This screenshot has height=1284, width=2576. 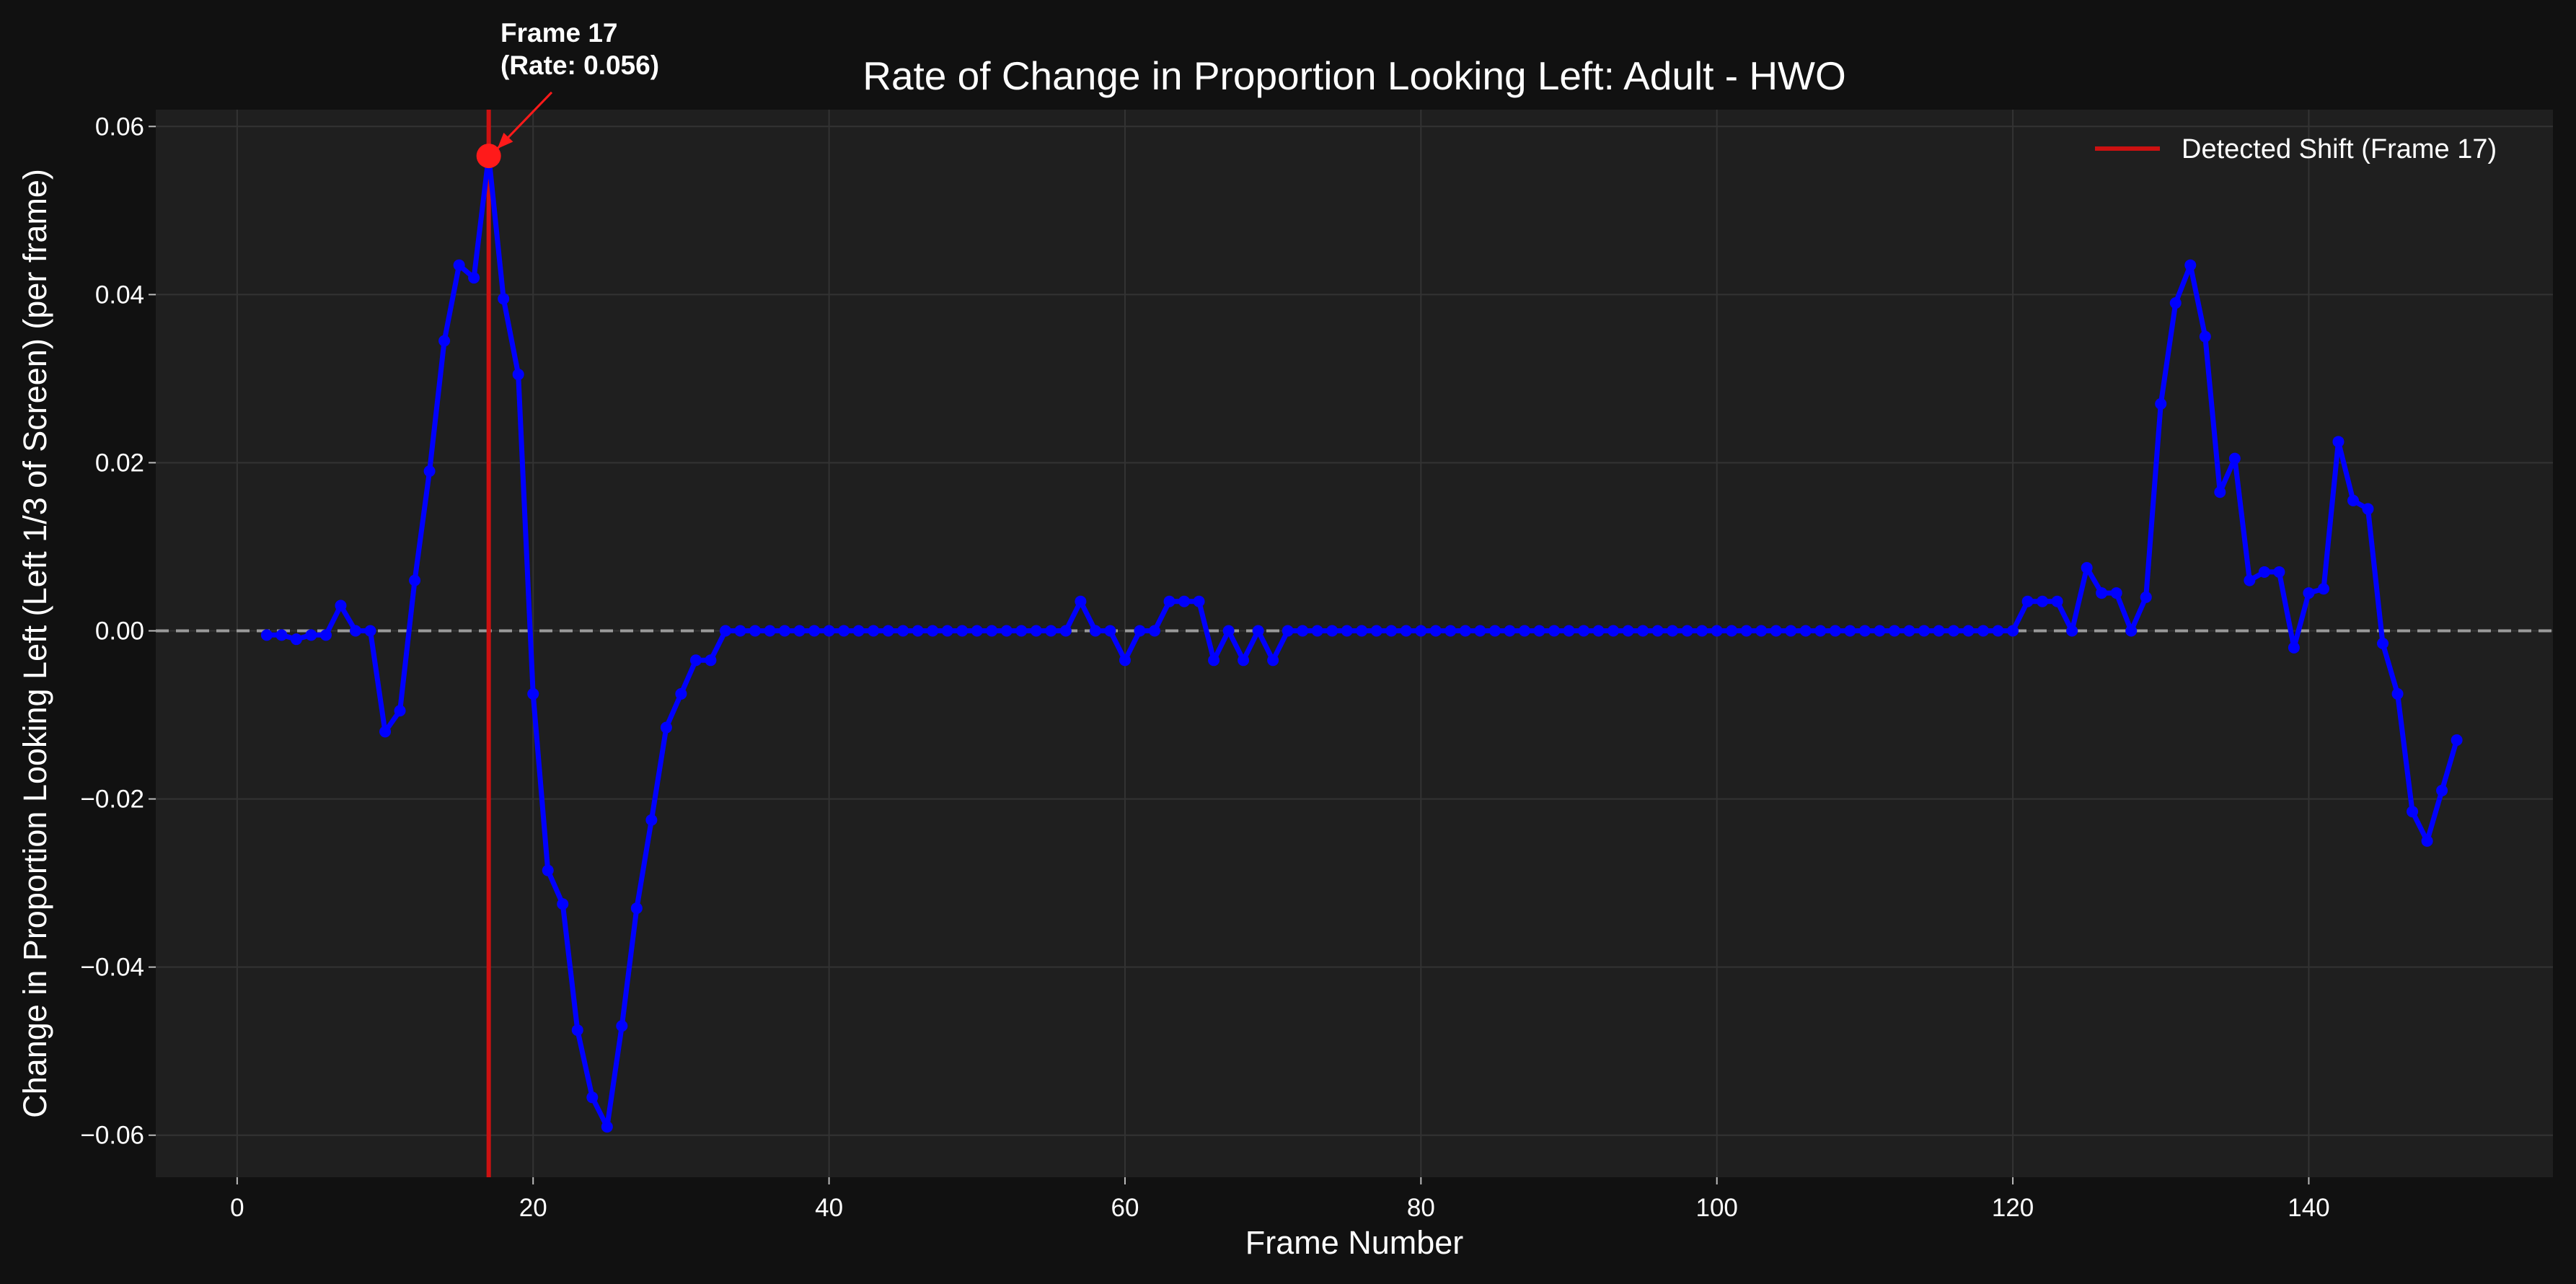 I want to click on x-tick-label: 40, so click(x=829, y=1208).